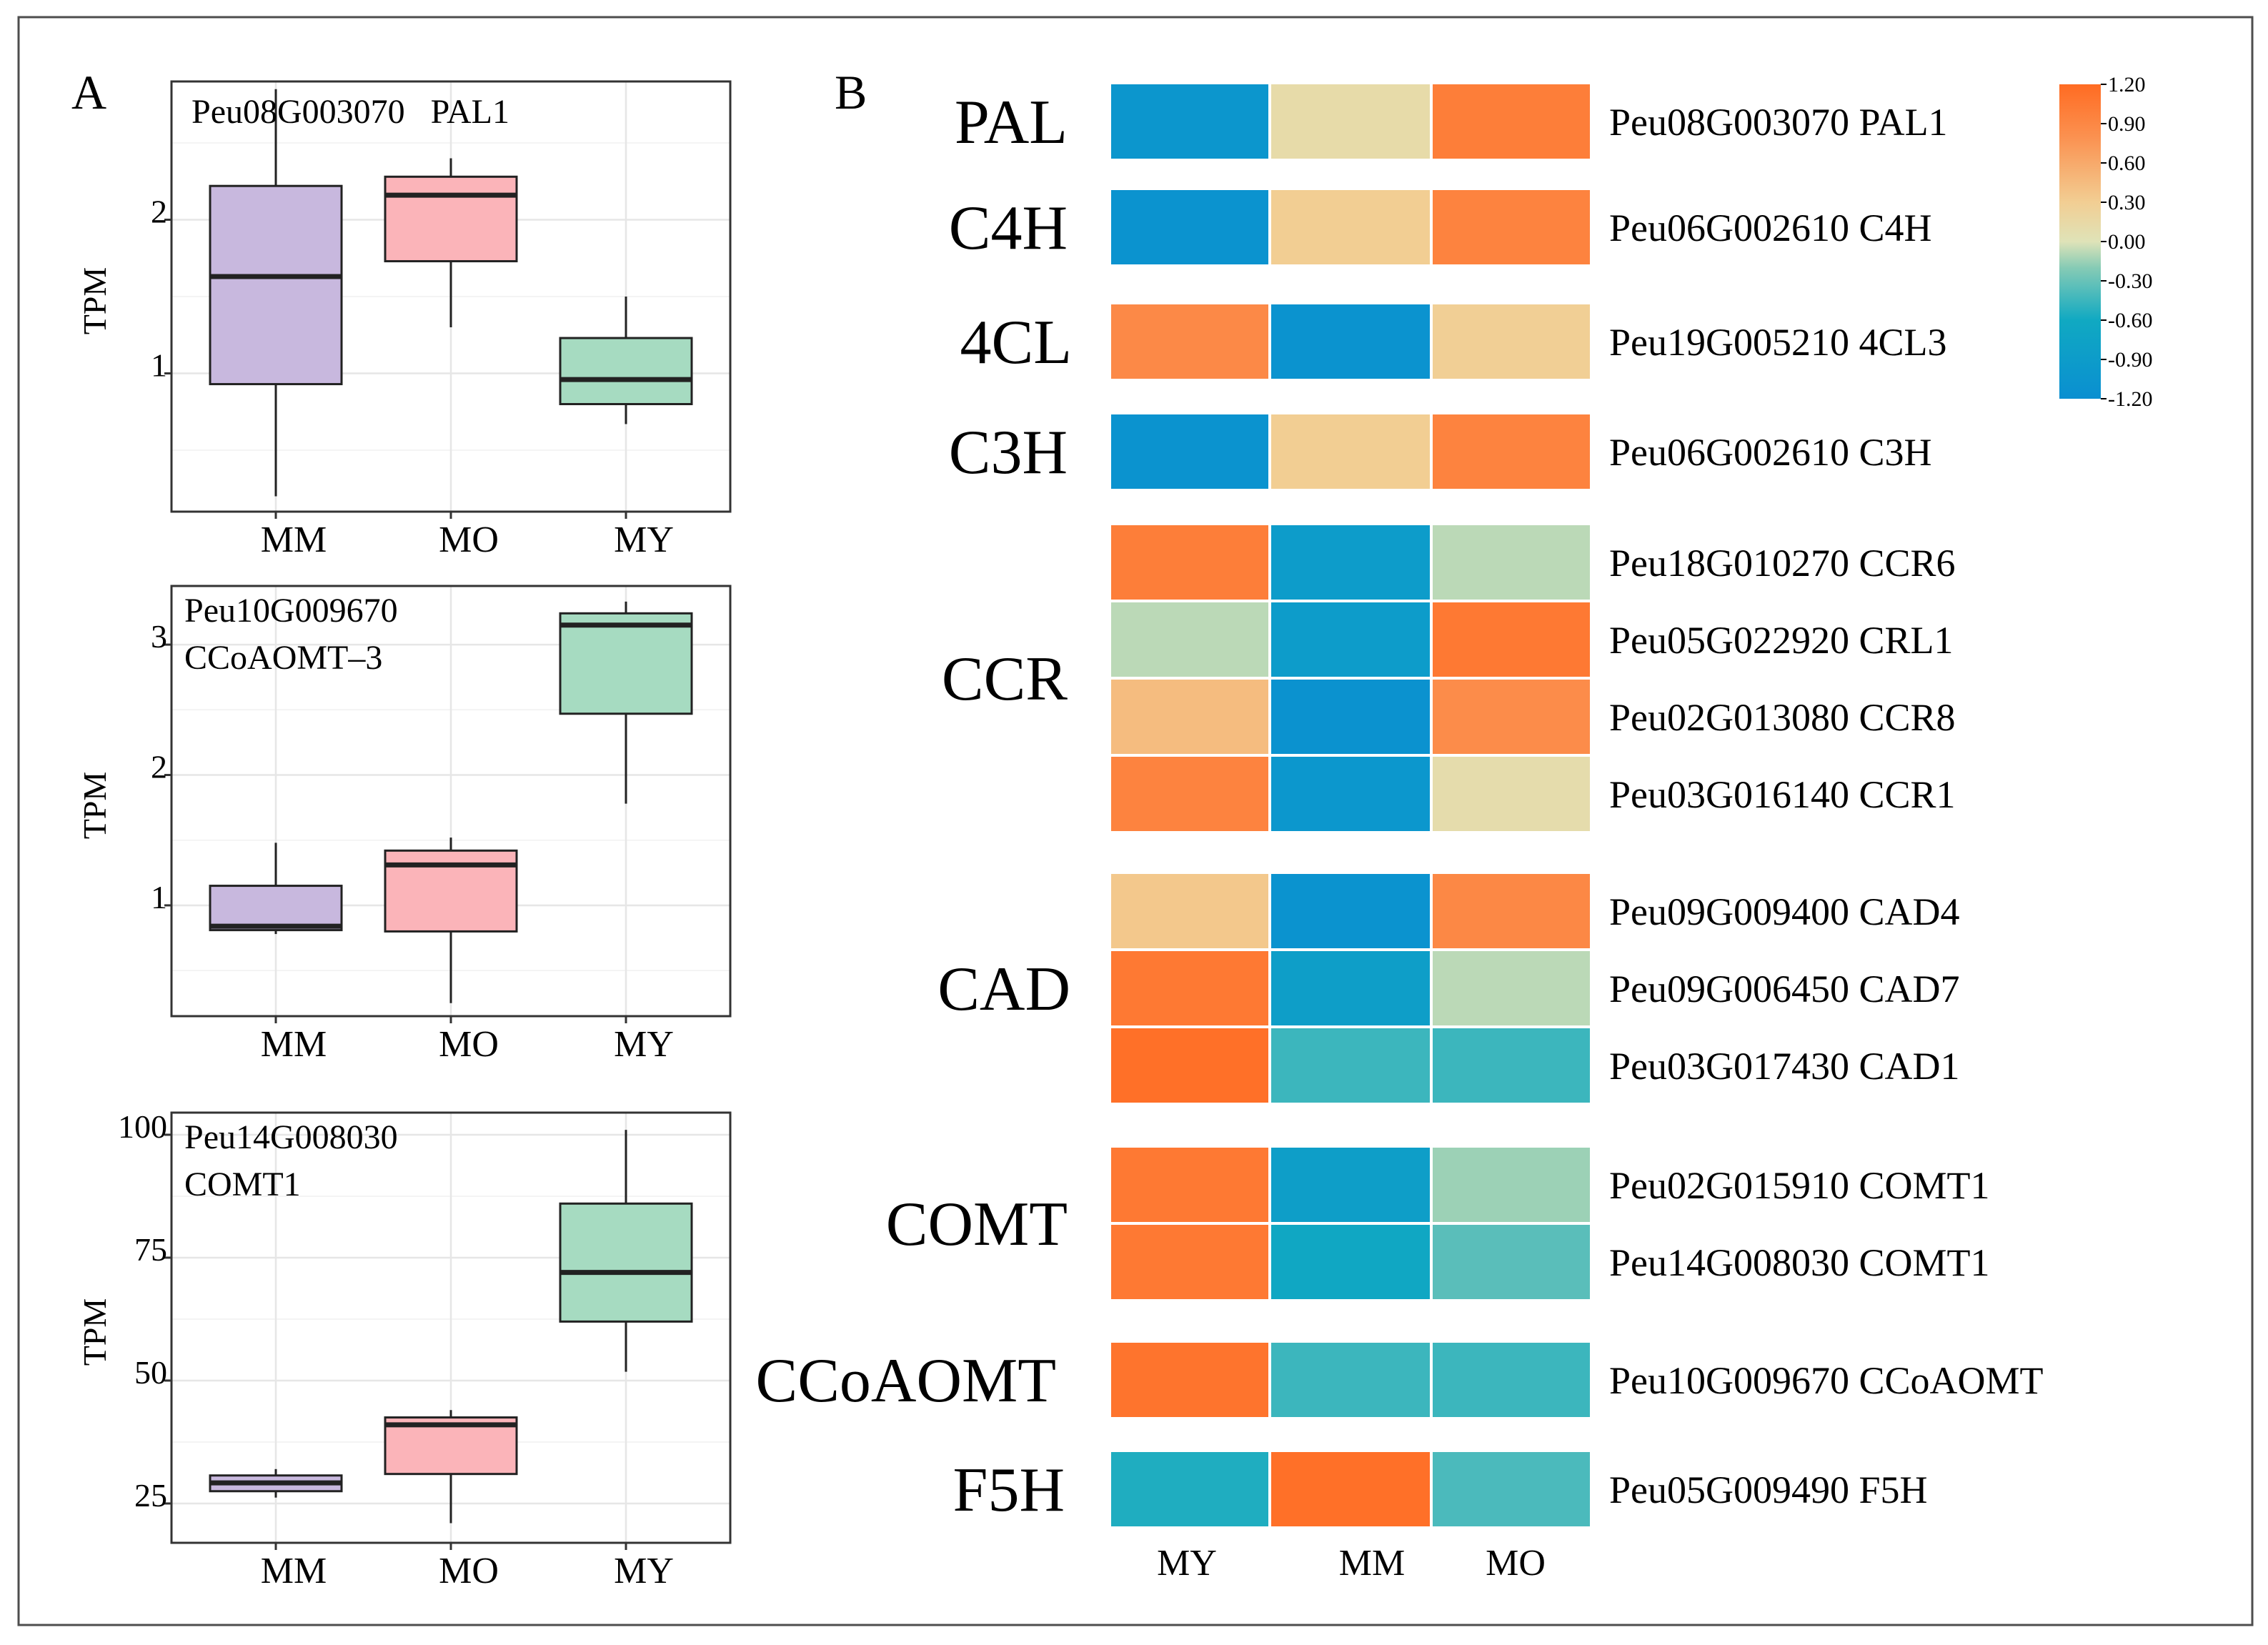 The height and width of the screenshot is (1645, 2268). I want to click on heatmap-column-label: MM, so click(1372, 1563).